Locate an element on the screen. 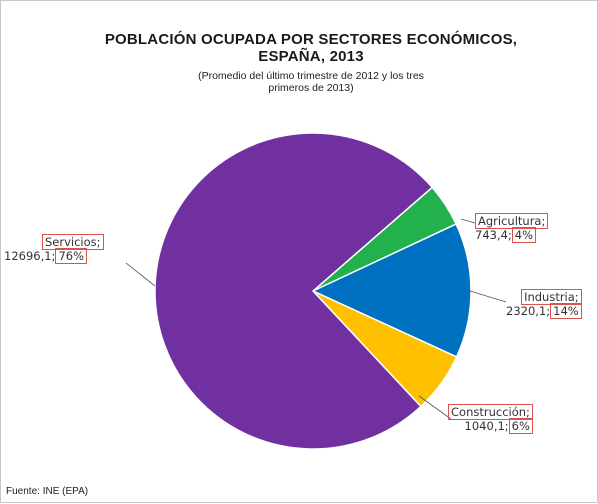 The width and height of the screenshot is (598, 504). label-servicios-value: 12696,1; is located at coordinates (30, 256).